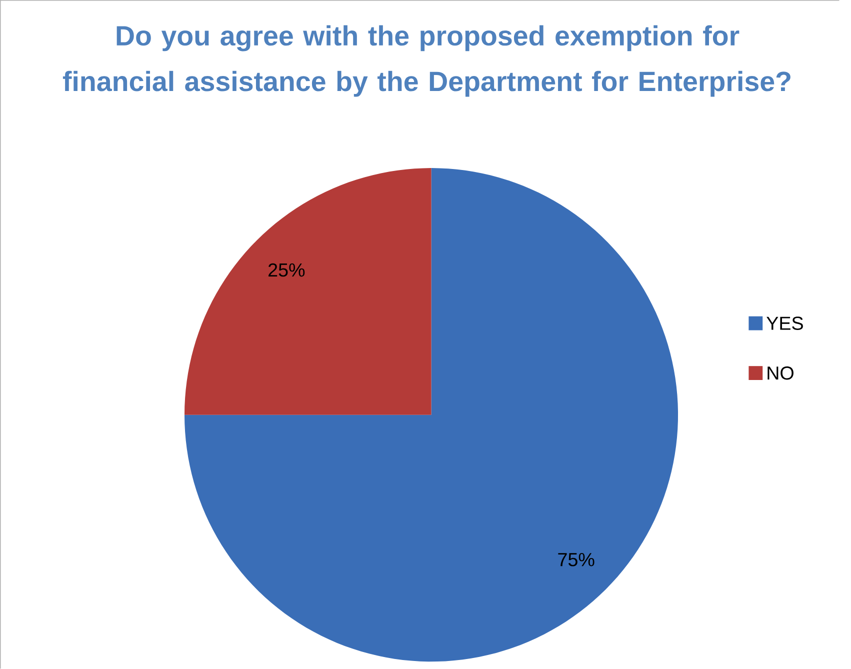  Describe the element at coordinates (781, 373) in the screenshot. I see `legend-label: NO` at that location.